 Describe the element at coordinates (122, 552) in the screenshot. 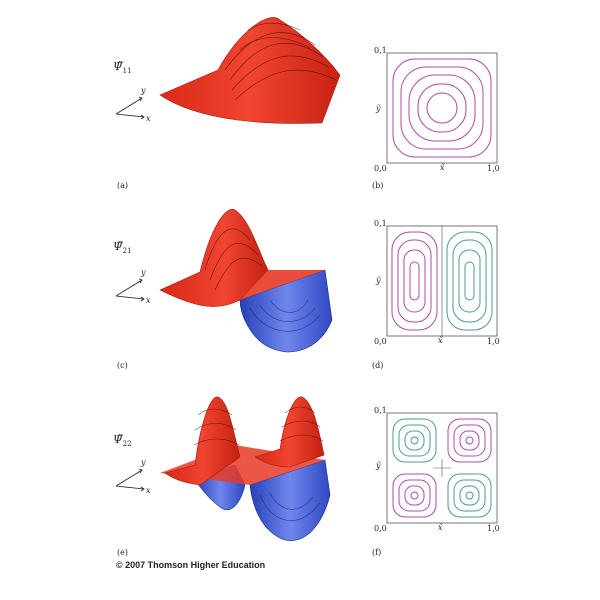

I see `panel-e-label: (e)` at that location.